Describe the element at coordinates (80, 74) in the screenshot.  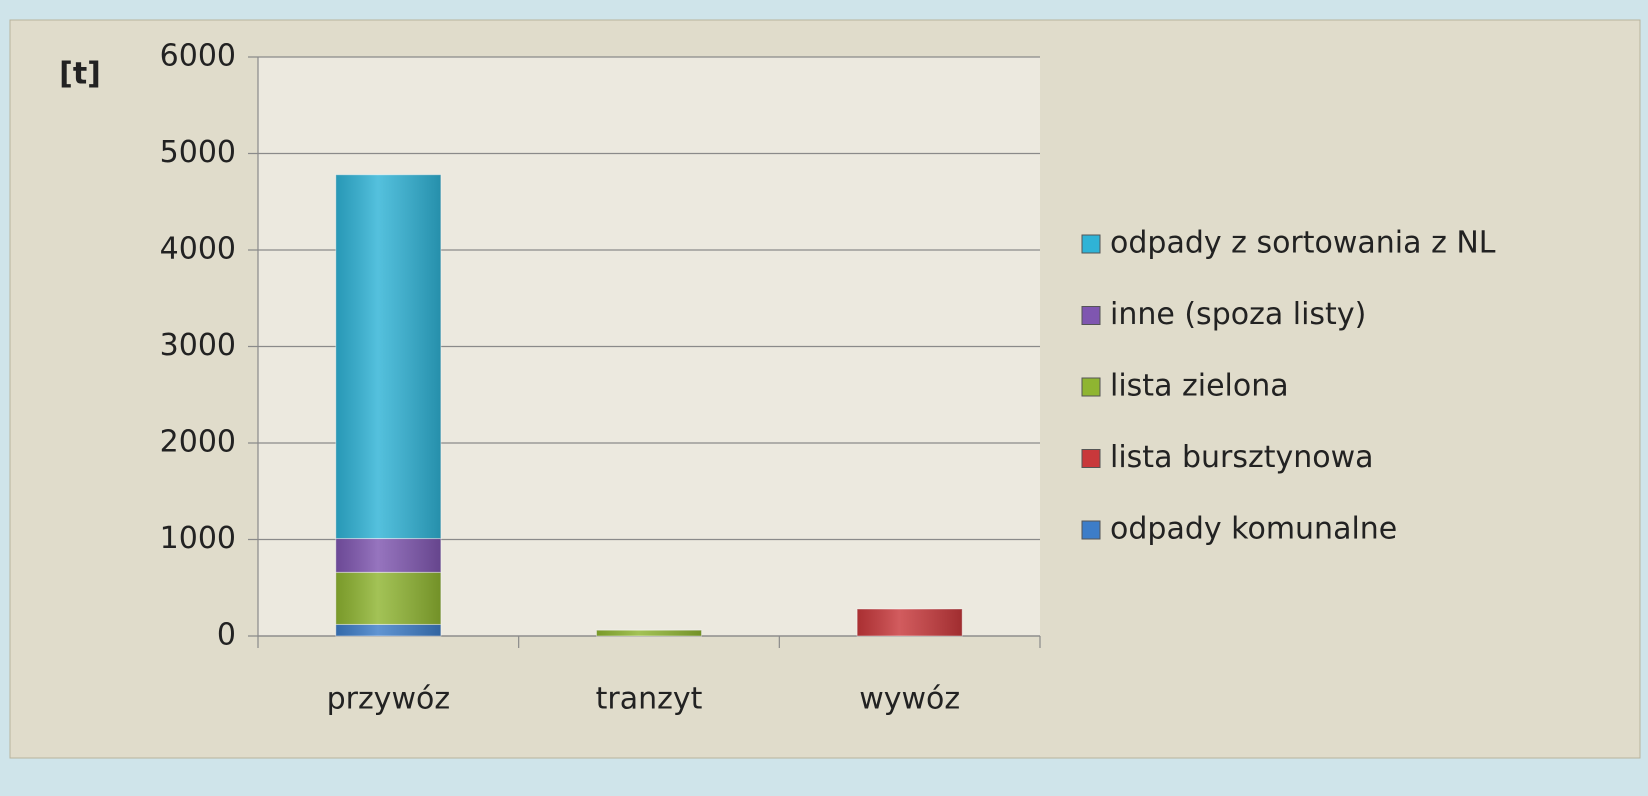
I see `y-axis-label: [t]` at that location.